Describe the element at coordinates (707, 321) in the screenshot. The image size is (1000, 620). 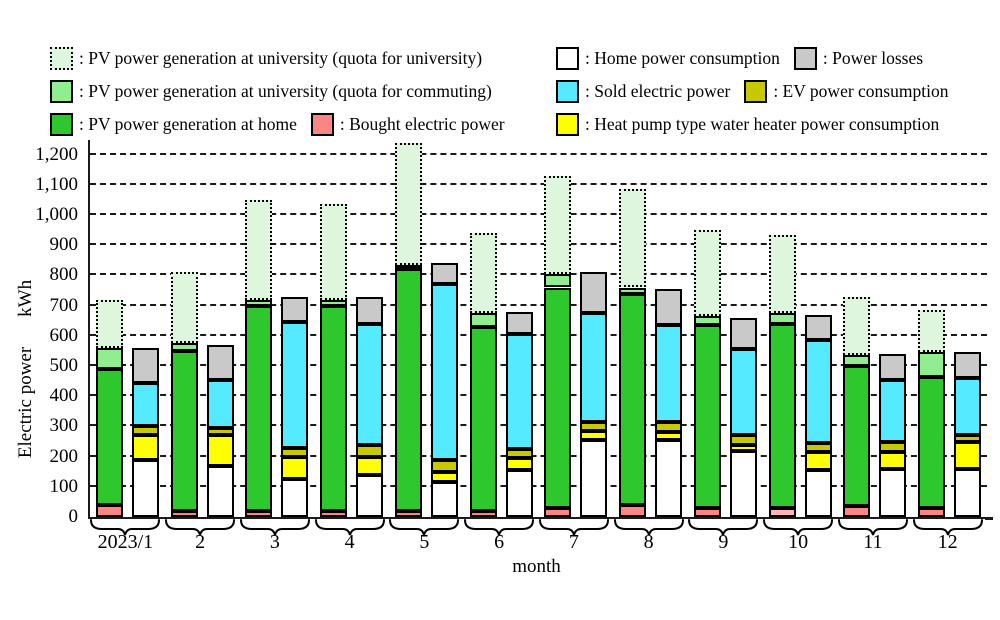
I see `bar-segment-pv_commuting-m9` at that location.